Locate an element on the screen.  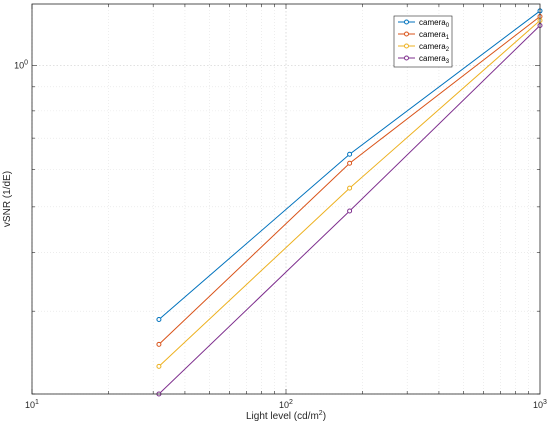
legend-label: camera1 is located at coordinates (434, 35).